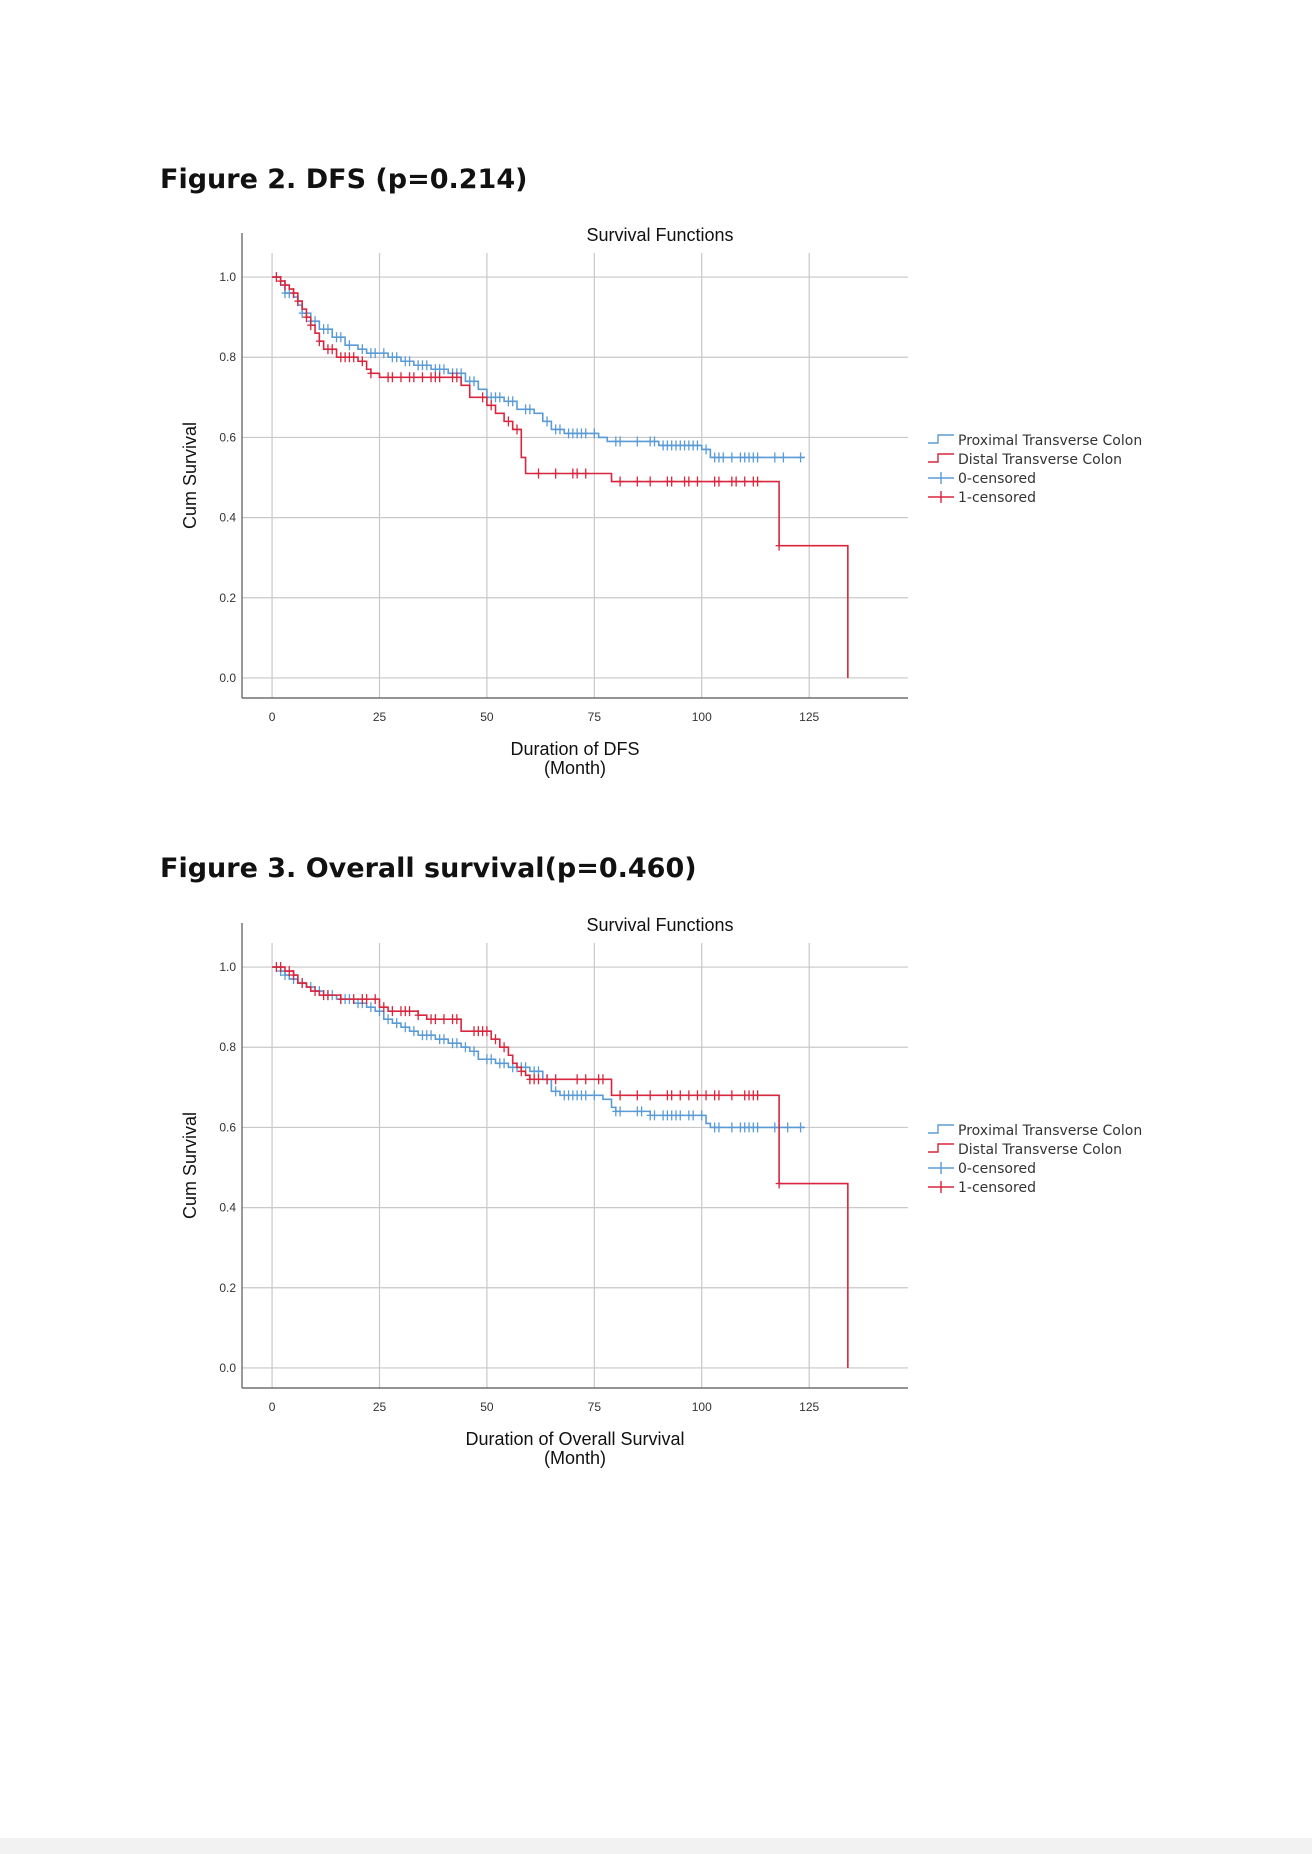 This screenshot has height=1854, width=1312. I want to click on figure-2-title: Figure 2. DFS (p=0.214), so click(344, 179).